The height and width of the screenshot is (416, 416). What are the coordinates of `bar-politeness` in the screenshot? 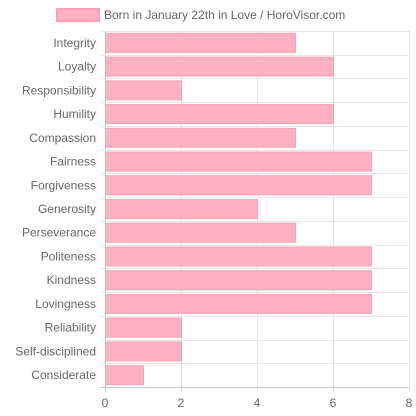 It's located at (238, 256).